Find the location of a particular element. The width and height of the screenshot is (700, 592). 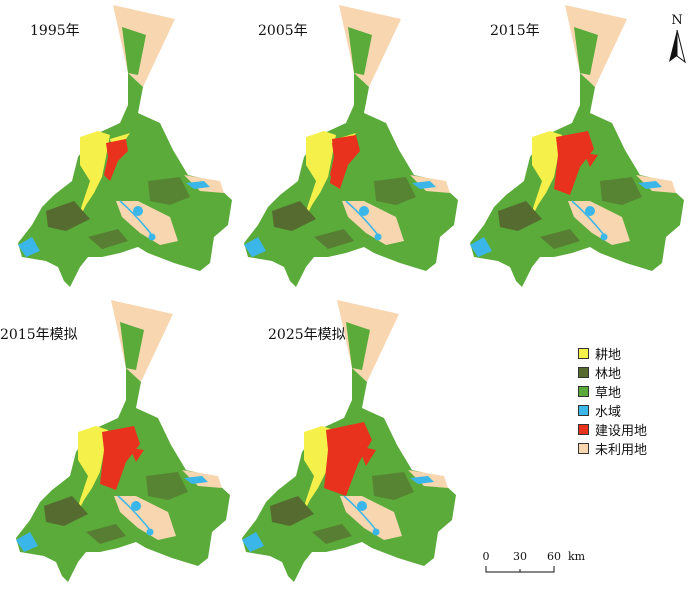

scale-tick-label: 60 is located at coordinates (554, 556).